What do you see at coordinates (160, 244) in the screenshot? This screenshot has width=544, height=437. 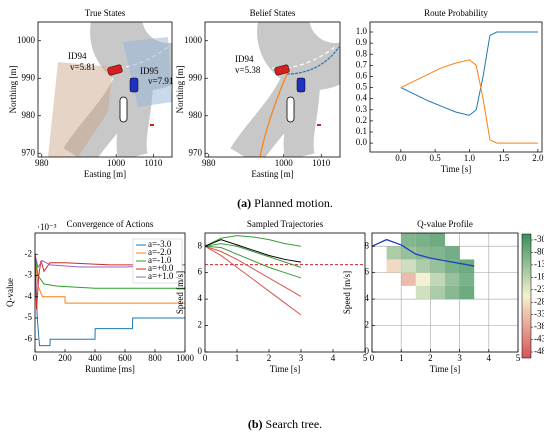 I see `legend-label: a=-3.0` at bounding box center [160, 244].